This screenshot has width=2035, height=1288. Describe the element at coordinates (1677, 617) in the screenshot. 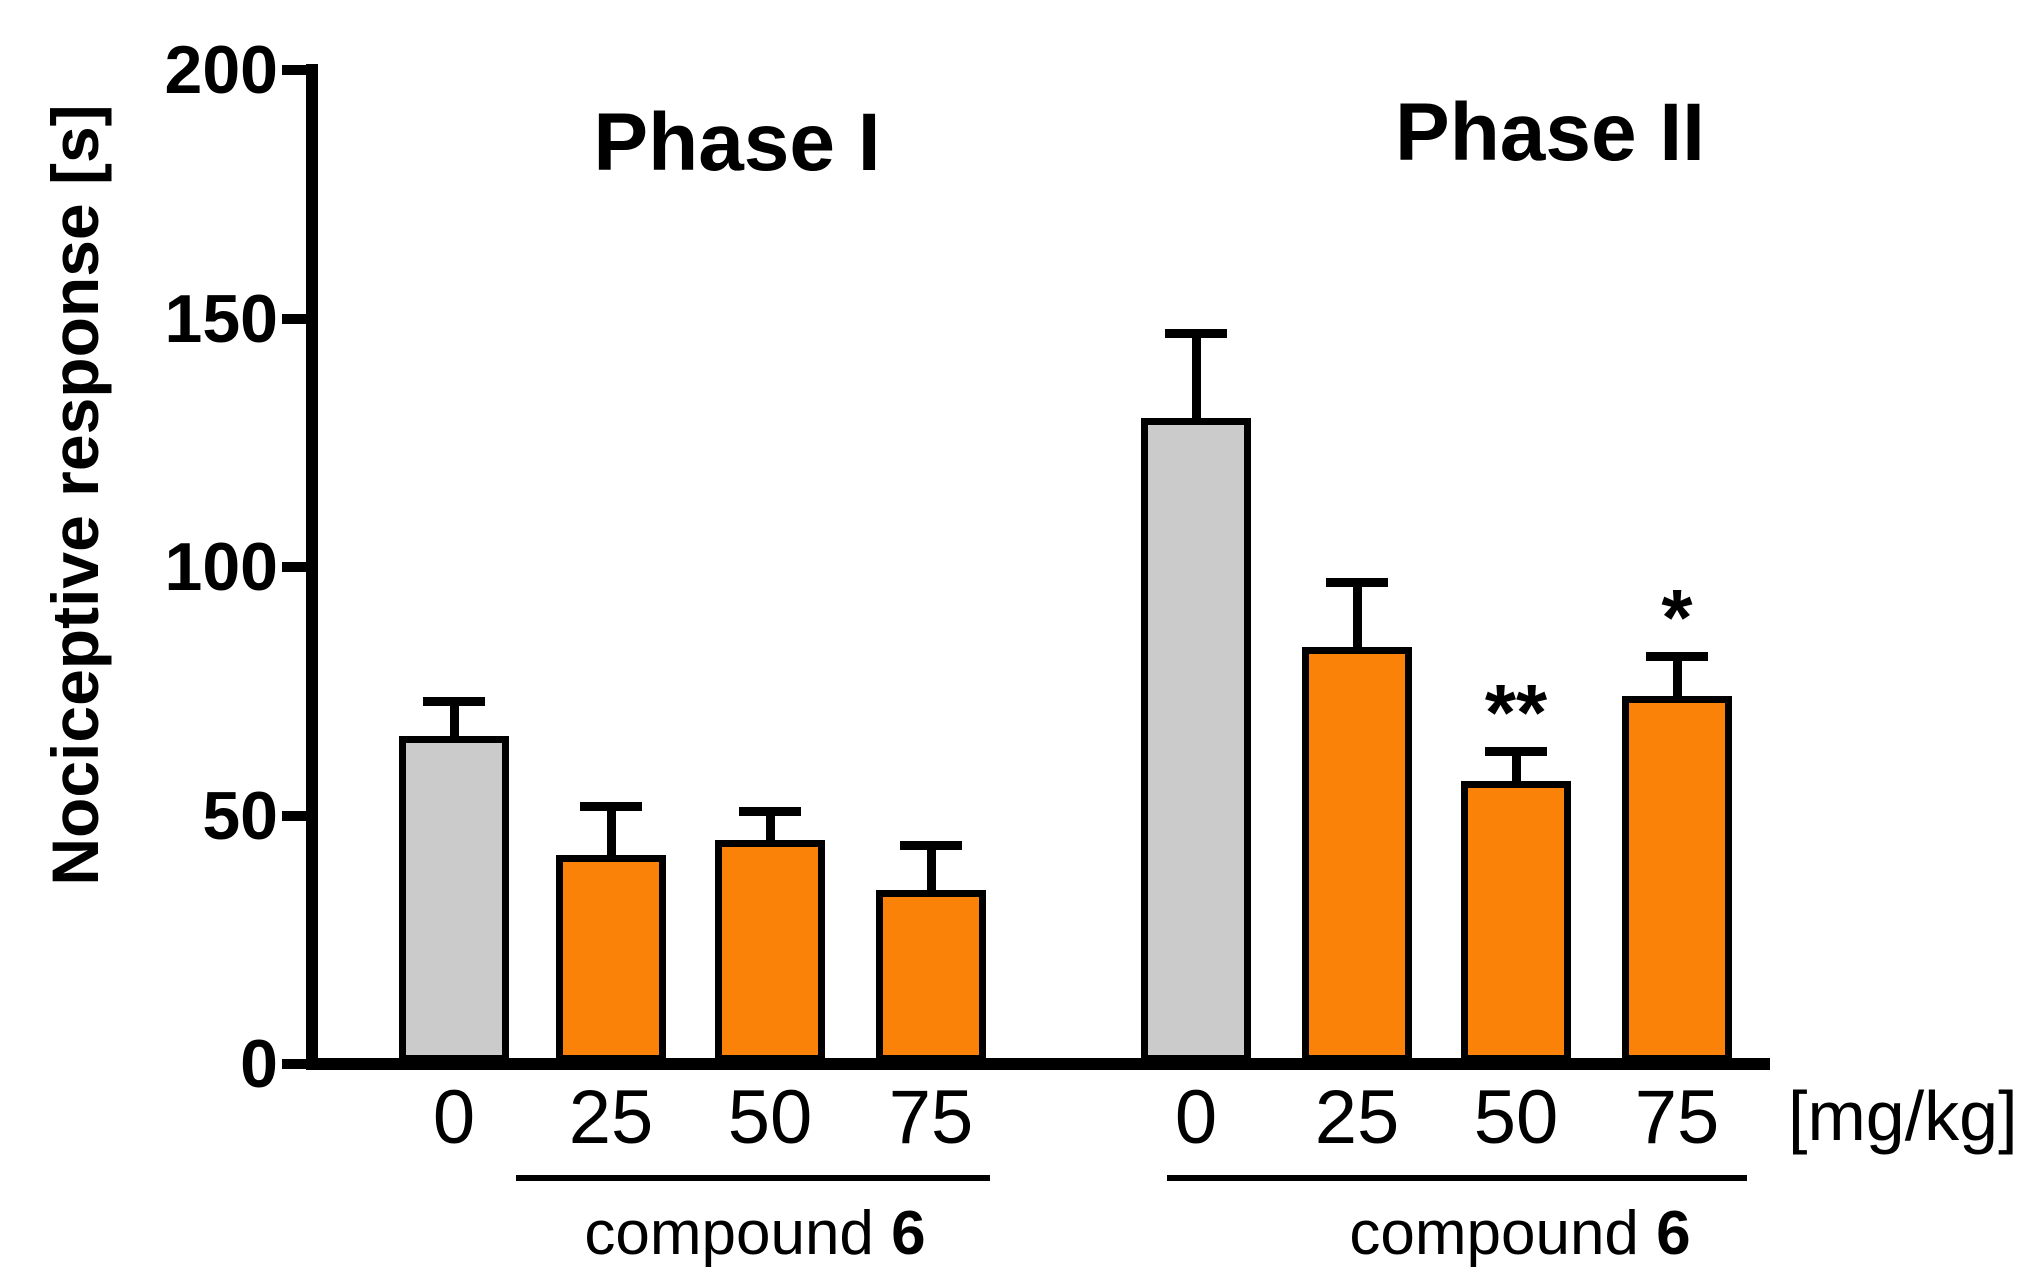

I see `significance-marker: *` at that location.